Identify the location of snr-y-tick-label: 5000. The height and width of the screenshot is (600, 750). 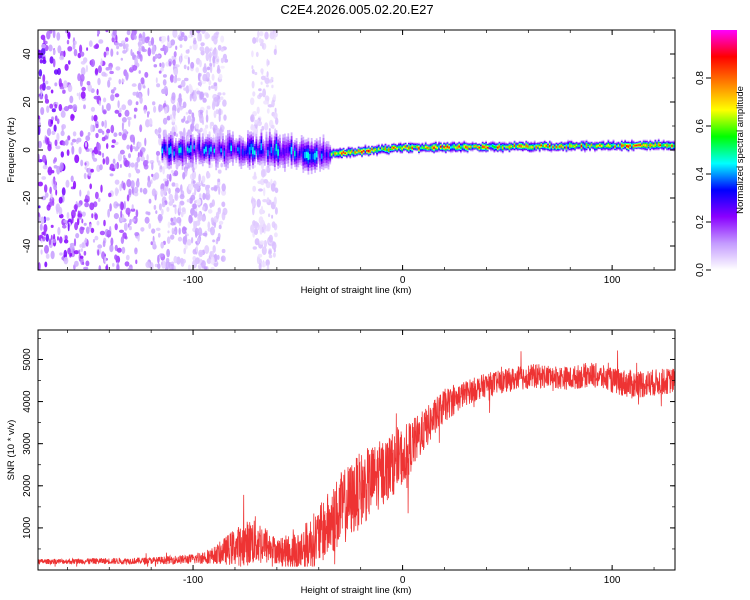
(27, 359).